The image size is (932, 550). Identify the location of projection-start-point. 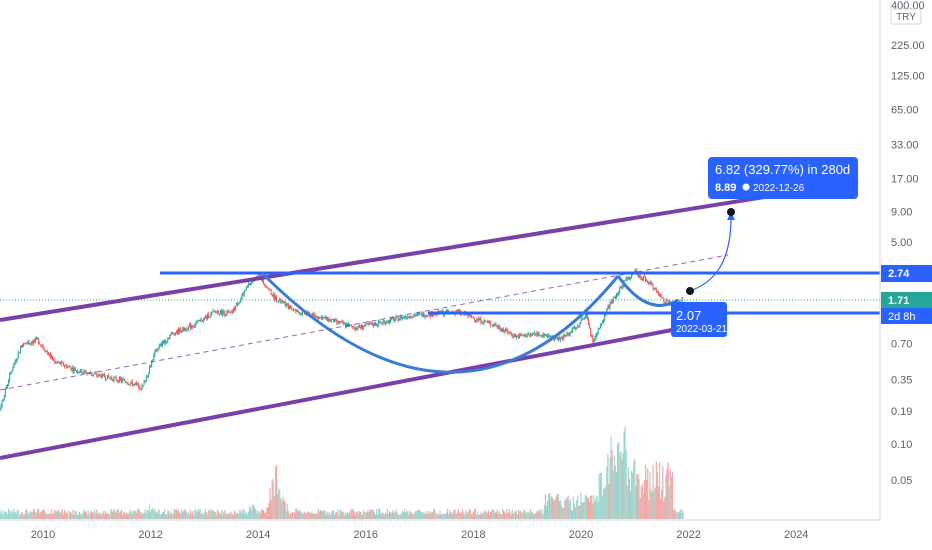
(690, 291).